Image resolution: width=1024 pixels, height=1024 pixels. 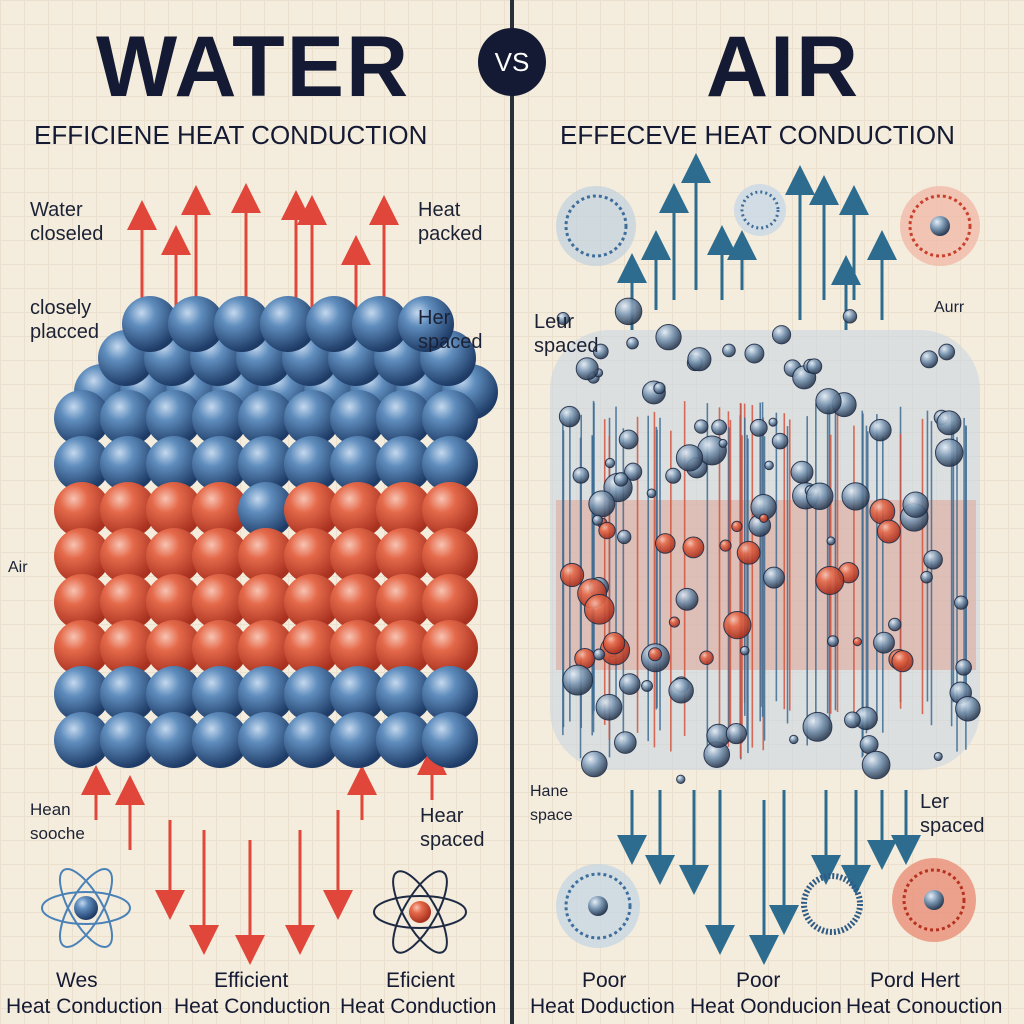 I want to click on label-hean-sooche: Hean sooche, so click(x=57, y=821).